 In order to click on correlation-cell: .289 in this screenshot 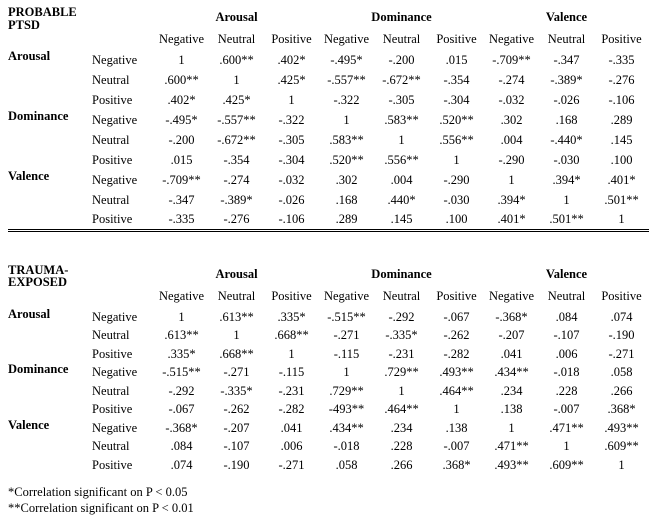, I will do `click(621, 119)`.